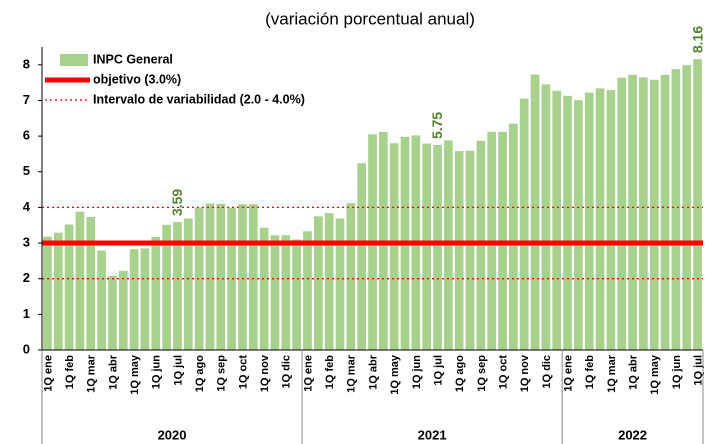 This screenshot has width=712, height=444. What do you see at coordinates (26, 170) in the screenshot?
I see `y-tick-label: 5` at bounding box center [26, 170].